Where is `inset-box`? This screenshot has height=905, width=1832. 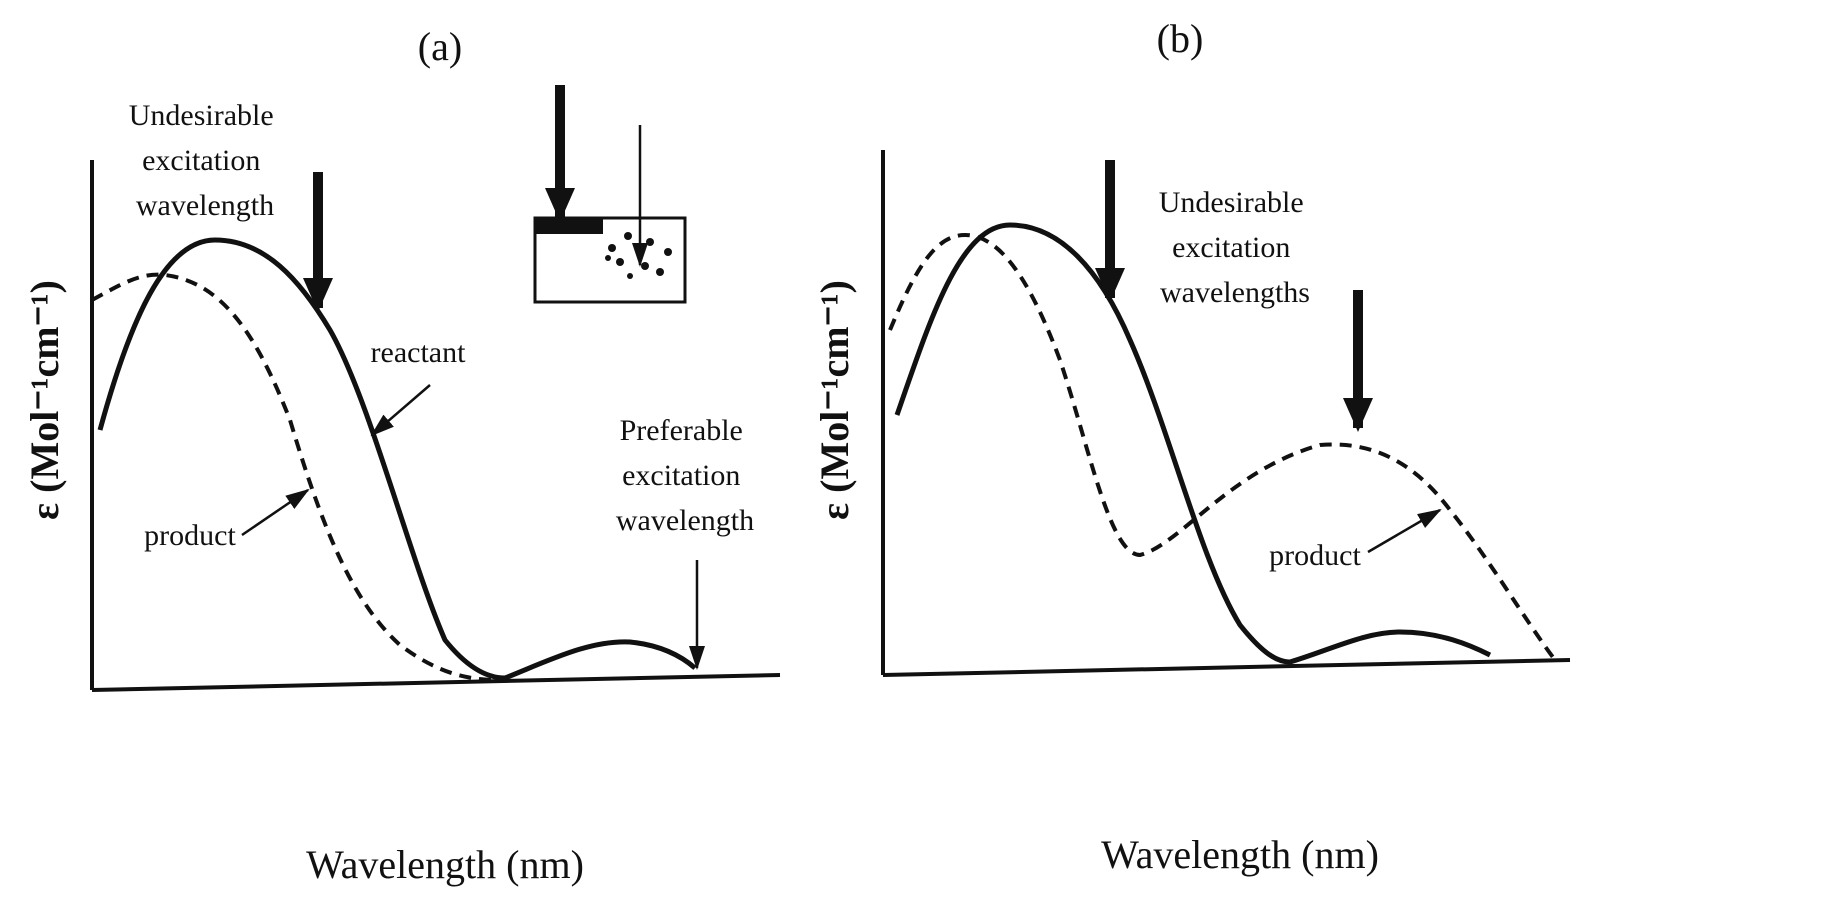 inset-box is located at coordinates (610, 260).